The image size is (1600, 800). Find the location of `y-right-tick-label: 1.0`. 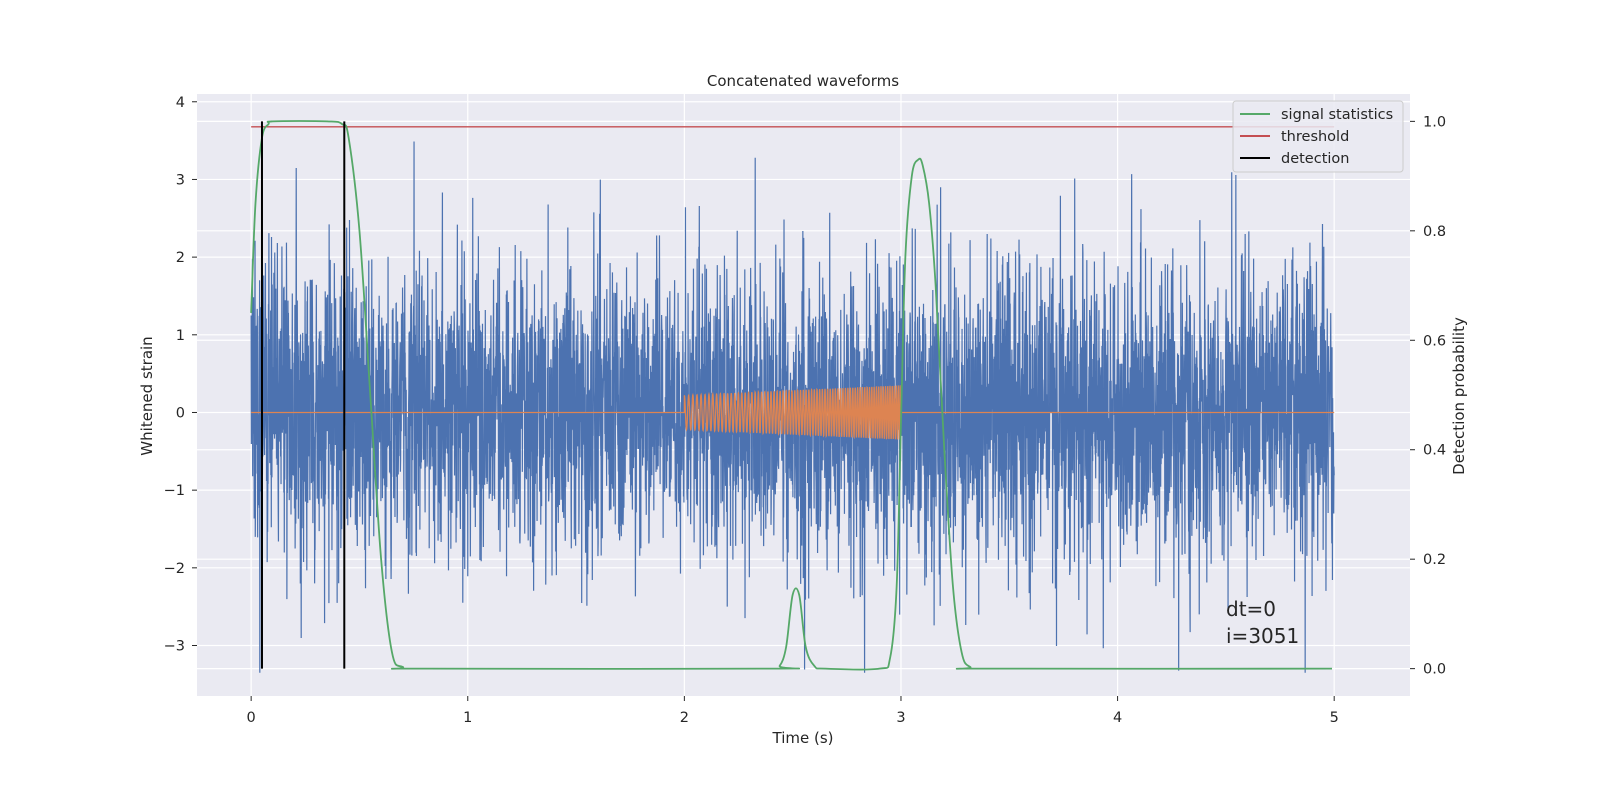

y-right-tick-label: 1.0 is located at coordinates (1434, 122).